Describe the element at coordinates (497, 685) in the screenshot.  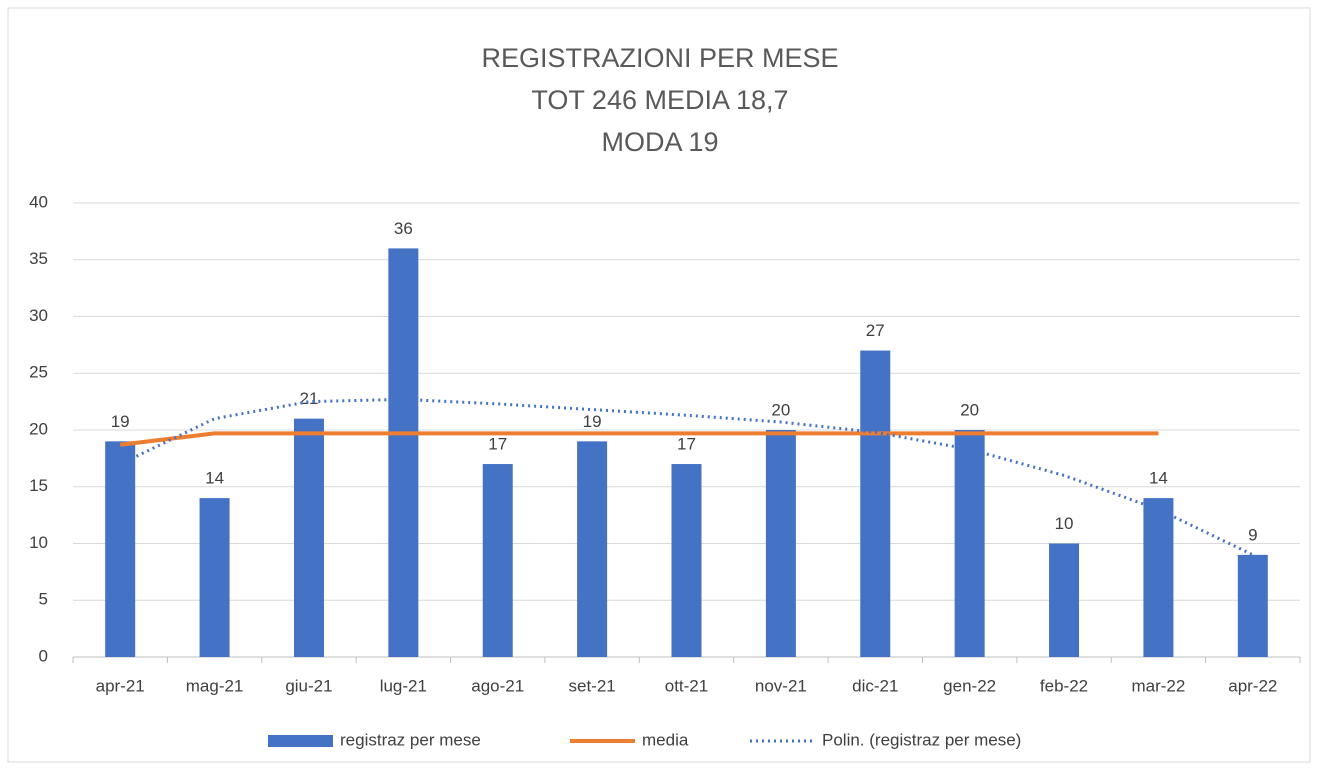
I see `x-tick-label: ago-21` at that location.